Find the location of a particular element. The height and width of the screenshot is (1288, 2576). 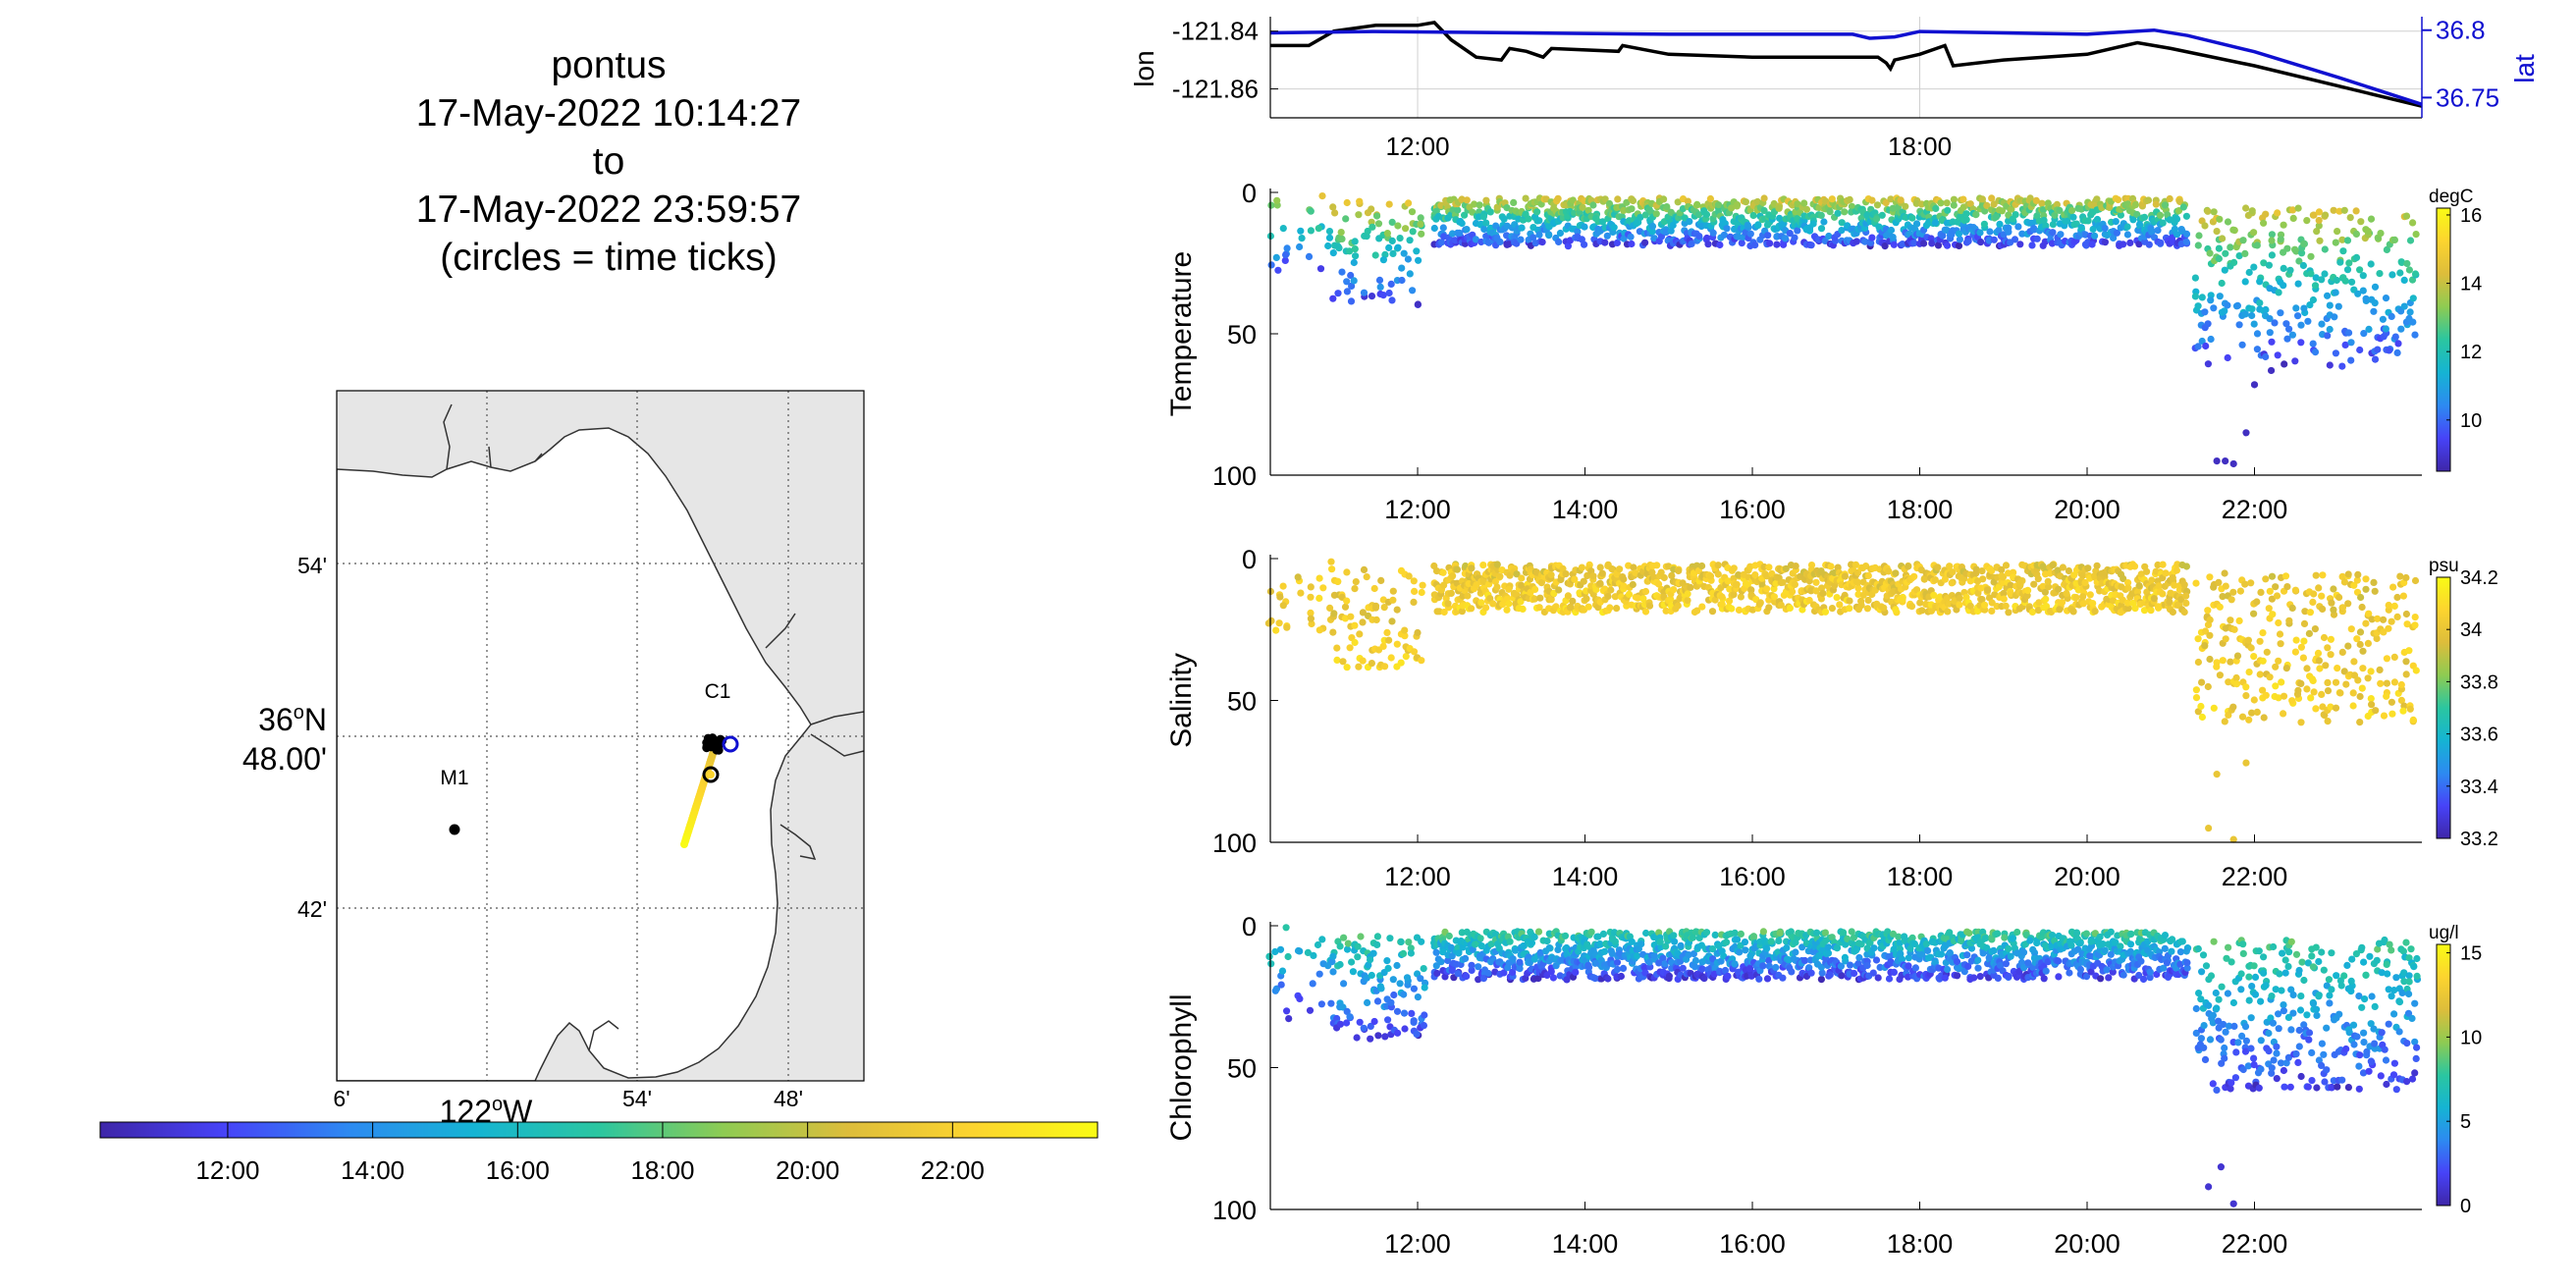

figure-title-end: 17-May-2022 23:59:57 is located at coordinates (608, 209).